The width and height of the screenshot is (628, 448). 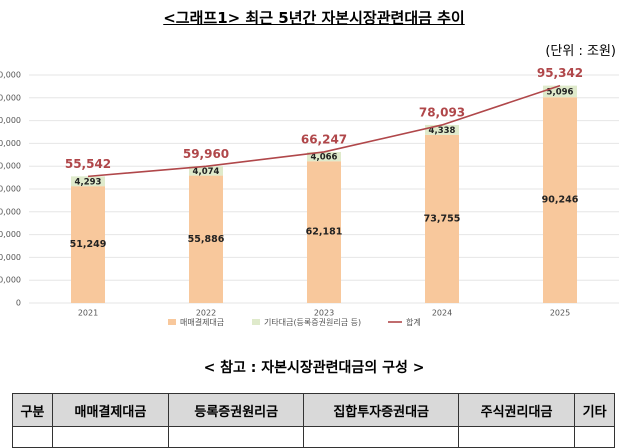 I want to click on header-cell: 기타, so click(x=594, y=410).